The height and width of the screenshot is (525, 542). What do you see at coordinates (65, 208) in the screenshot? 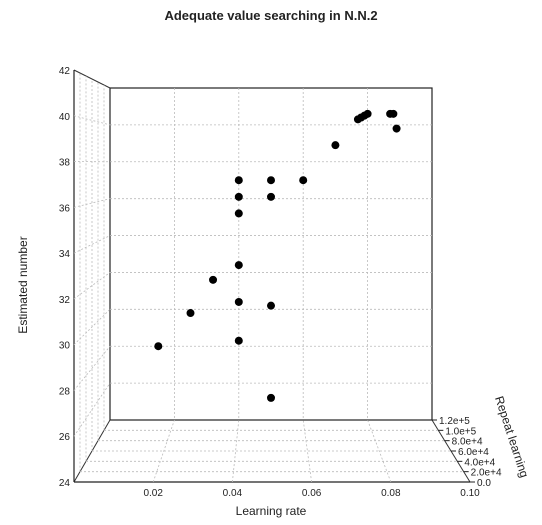
I see `y-tick-label: 36` at bounding box center [65, 208].